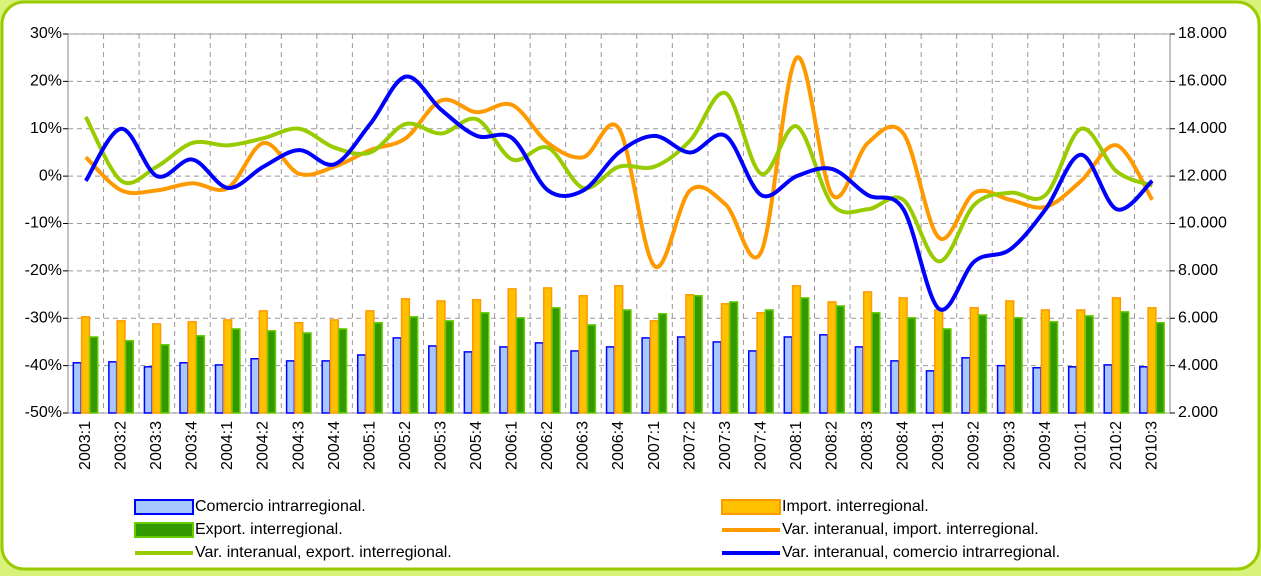  I want to click on x-tick-label: 2005:2, so click(405, 445).